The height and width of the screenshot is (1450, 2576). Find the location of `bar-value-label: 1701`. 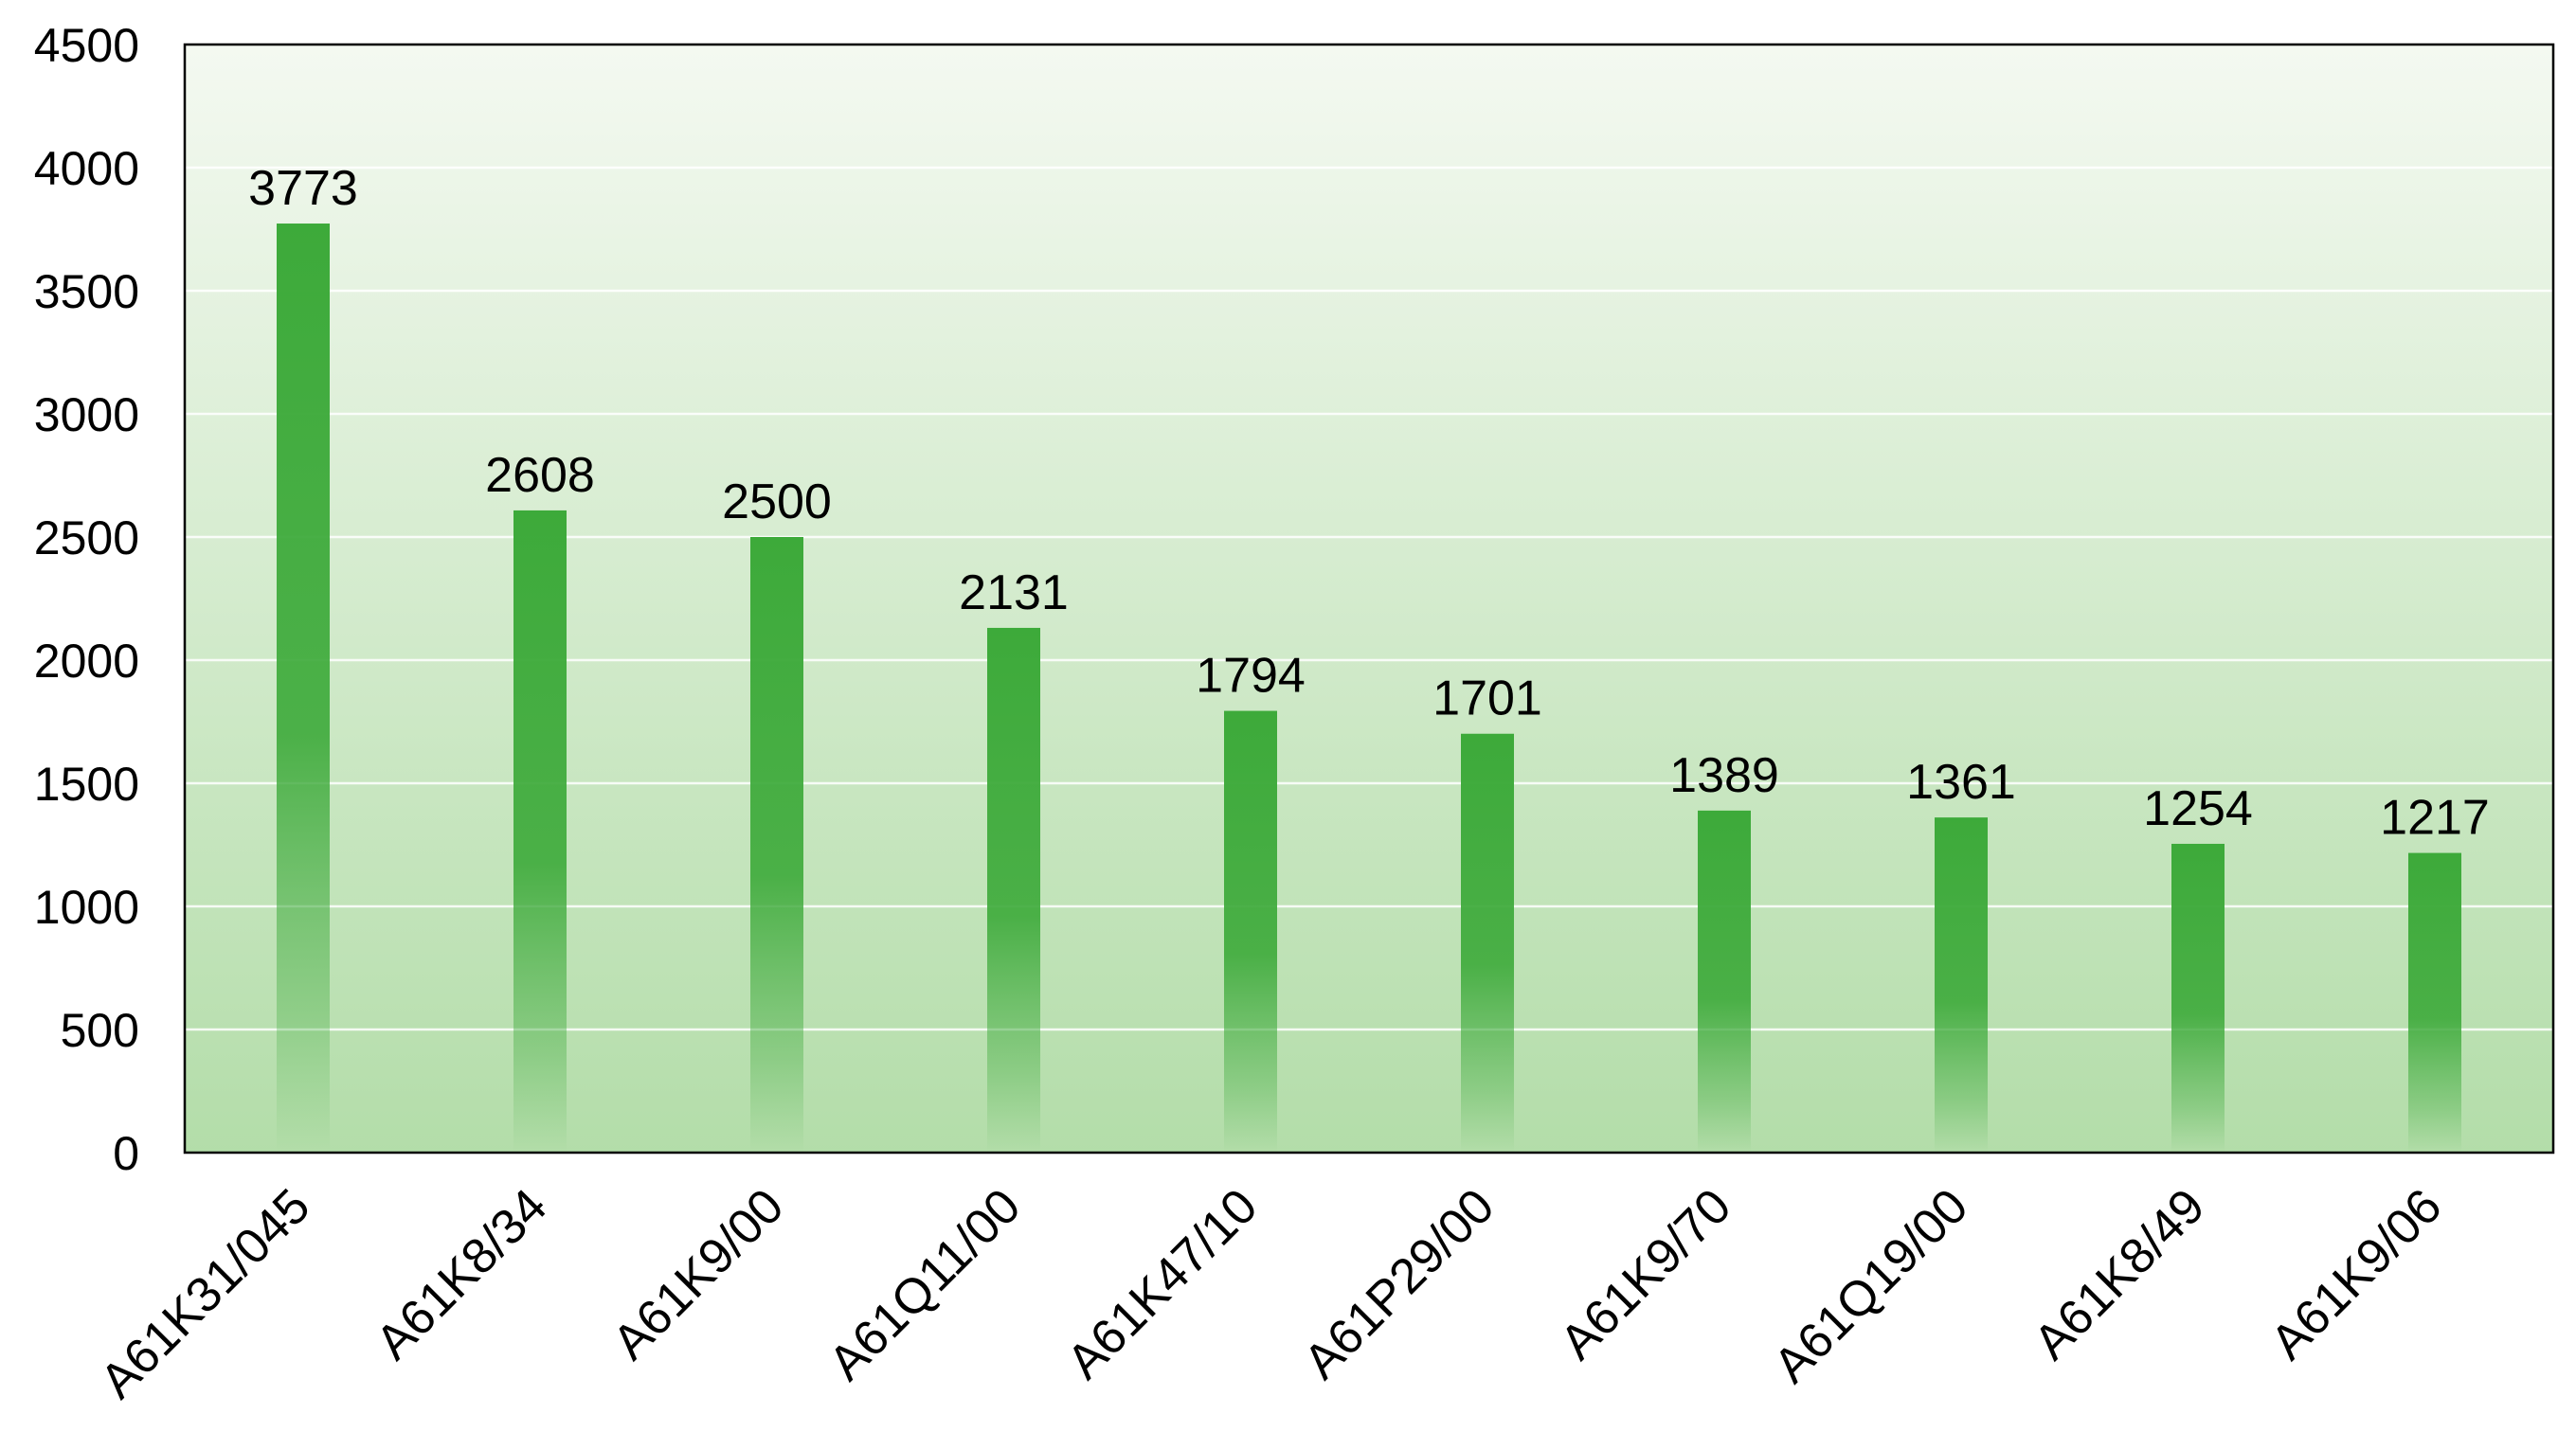

bar-value-label: 1701 is located at coordinates (1487, 698).